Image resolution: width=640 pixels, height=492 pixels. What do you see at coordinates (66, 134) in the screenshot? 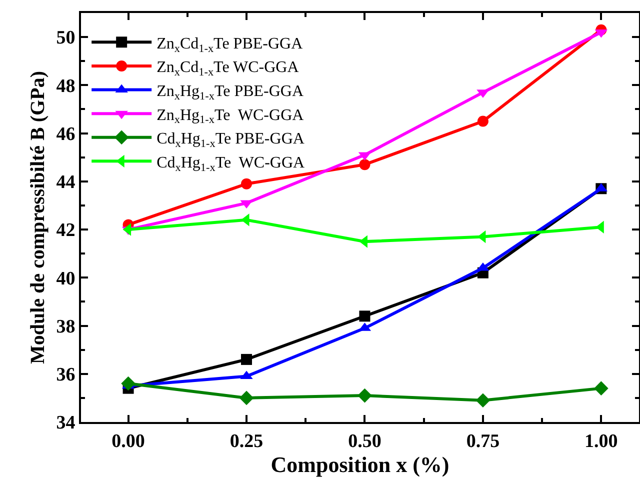
I see `y-tick-label: 46` at bounding box center [66, 134].